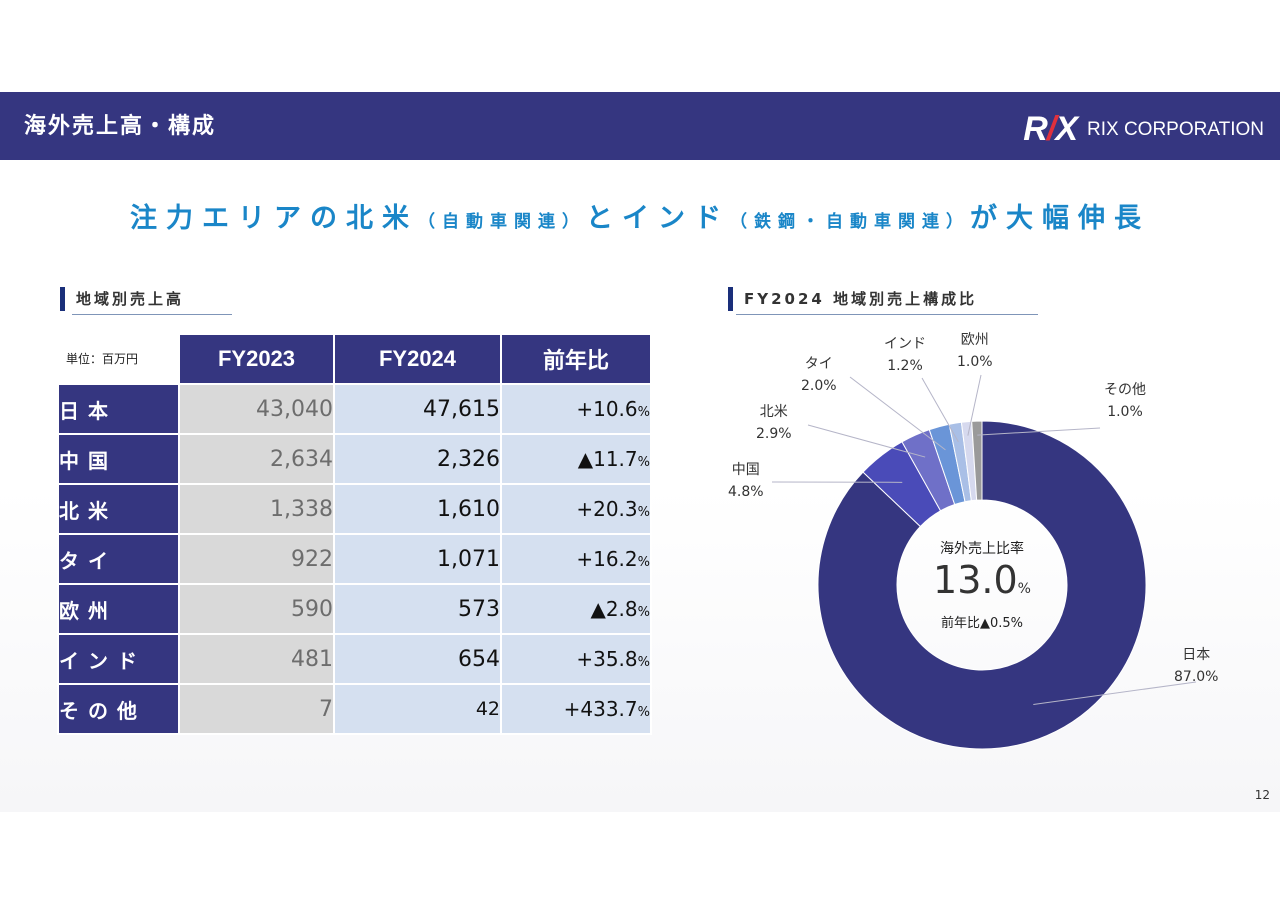  What do you see at coordinates (974, 405) in the screenshot?
I see `leader-line-europe` at bounding box center [974, 405].